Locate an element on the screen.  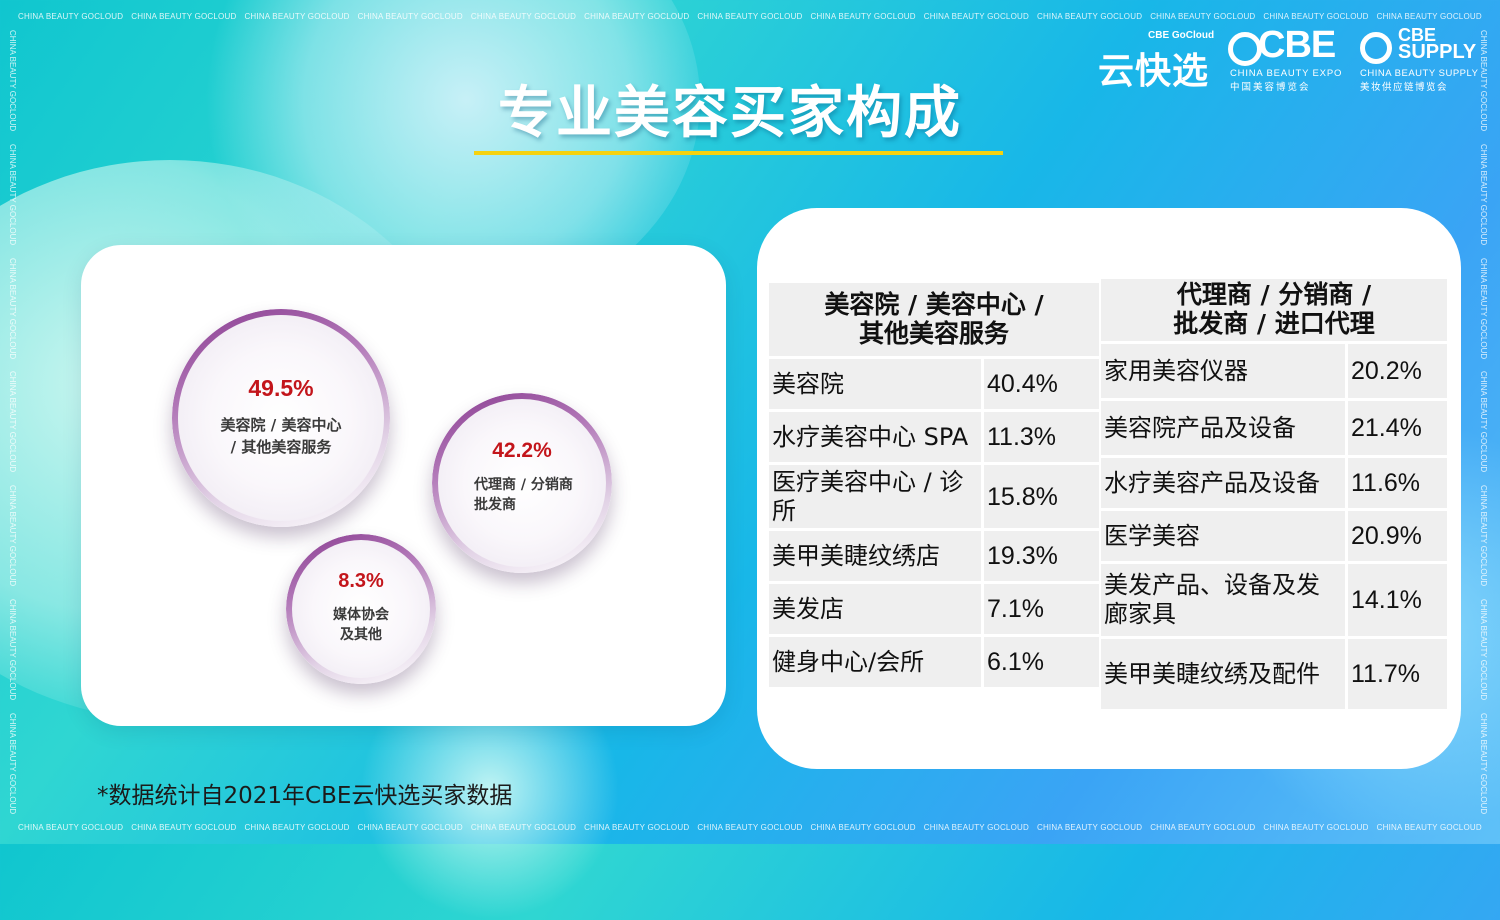
row-name: 医疗美容中心 / 诊所 is located at coordinates (875, 496).